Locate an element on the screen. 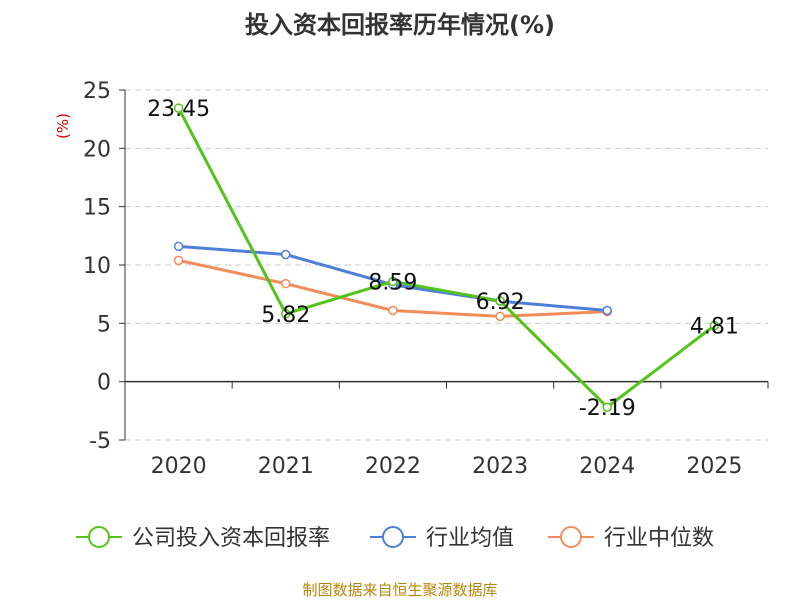 The height and width of the screenshot is (600, 800). y-tick-label: 5 is located at coordinates (104, 324).